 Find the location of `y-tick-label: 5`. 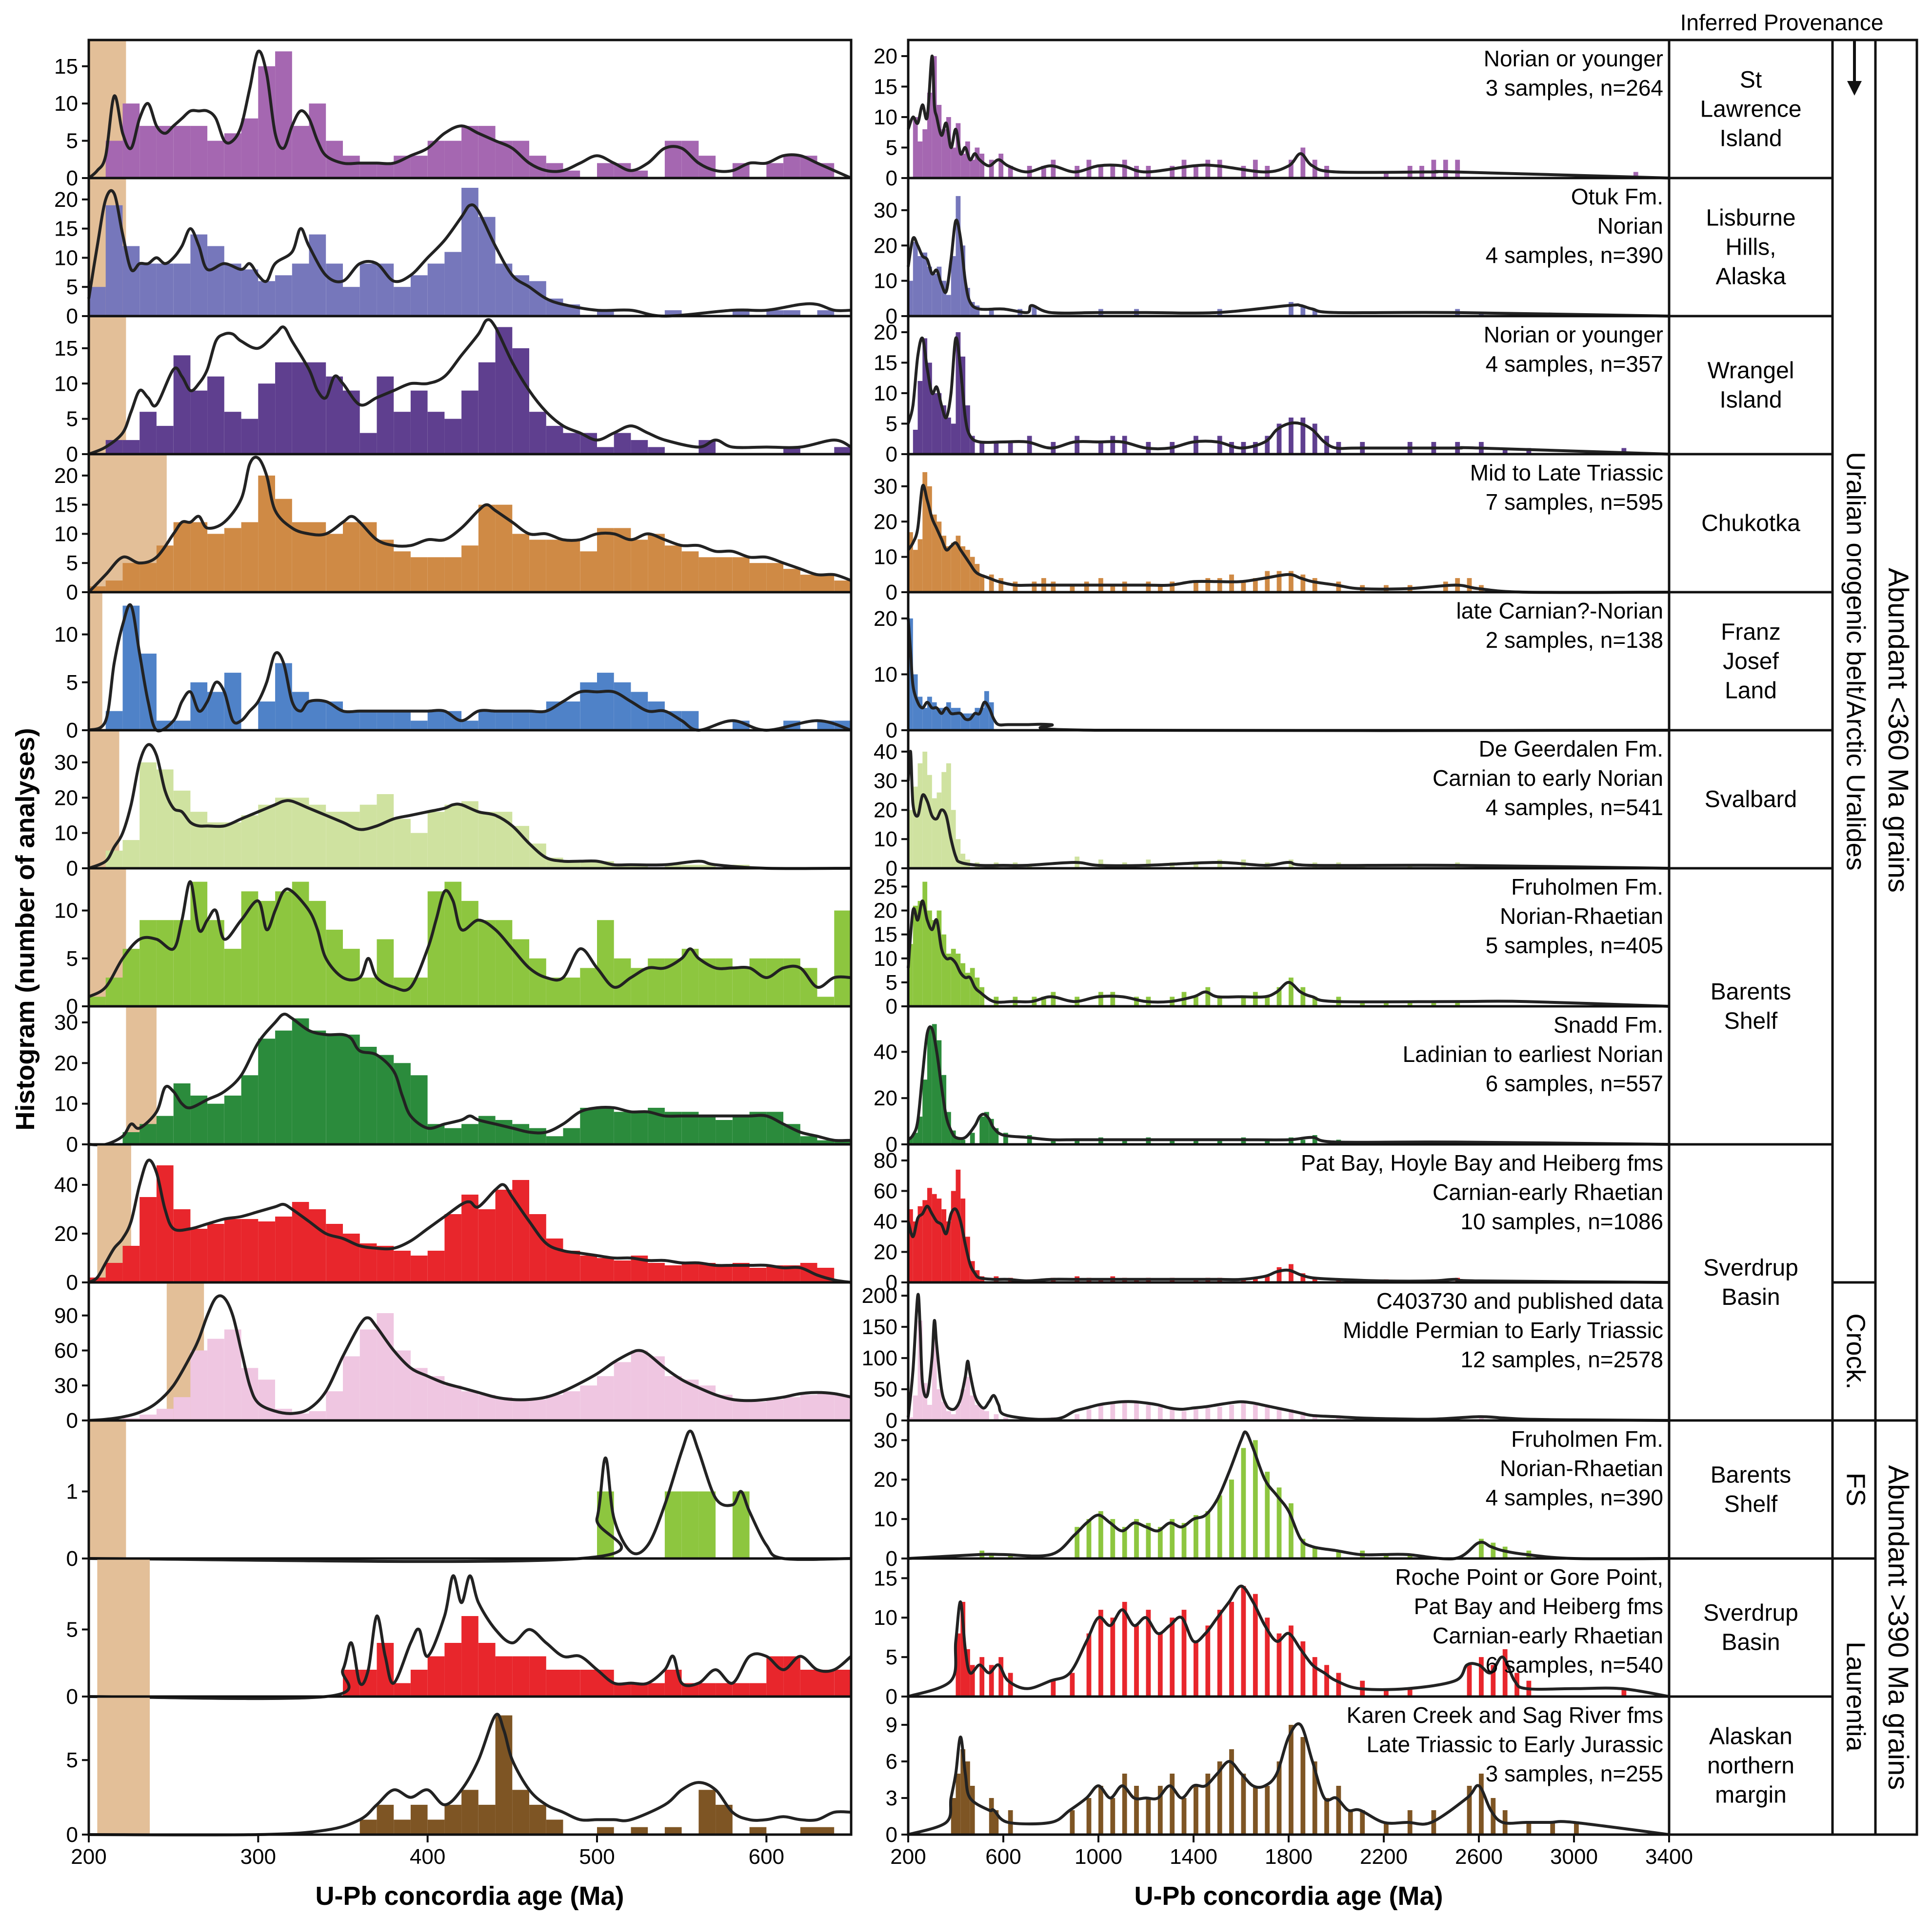

y-tick-label: 5 is located at coordinates (891, 424).